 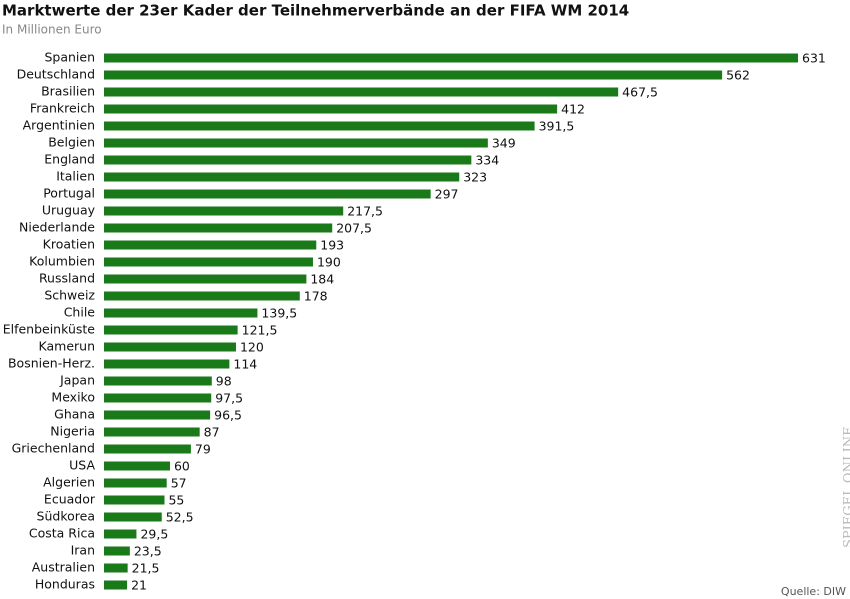 What do you see at coordinates (69, 210) in the screenshot?
I see `y-tick-label: Uruguay` at bounding box center [69, 210].